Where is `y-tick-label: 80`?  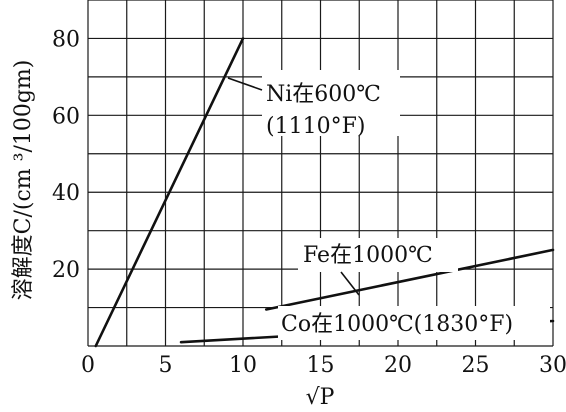
y-tick-label: 80 is located at coordinates (66, 39).